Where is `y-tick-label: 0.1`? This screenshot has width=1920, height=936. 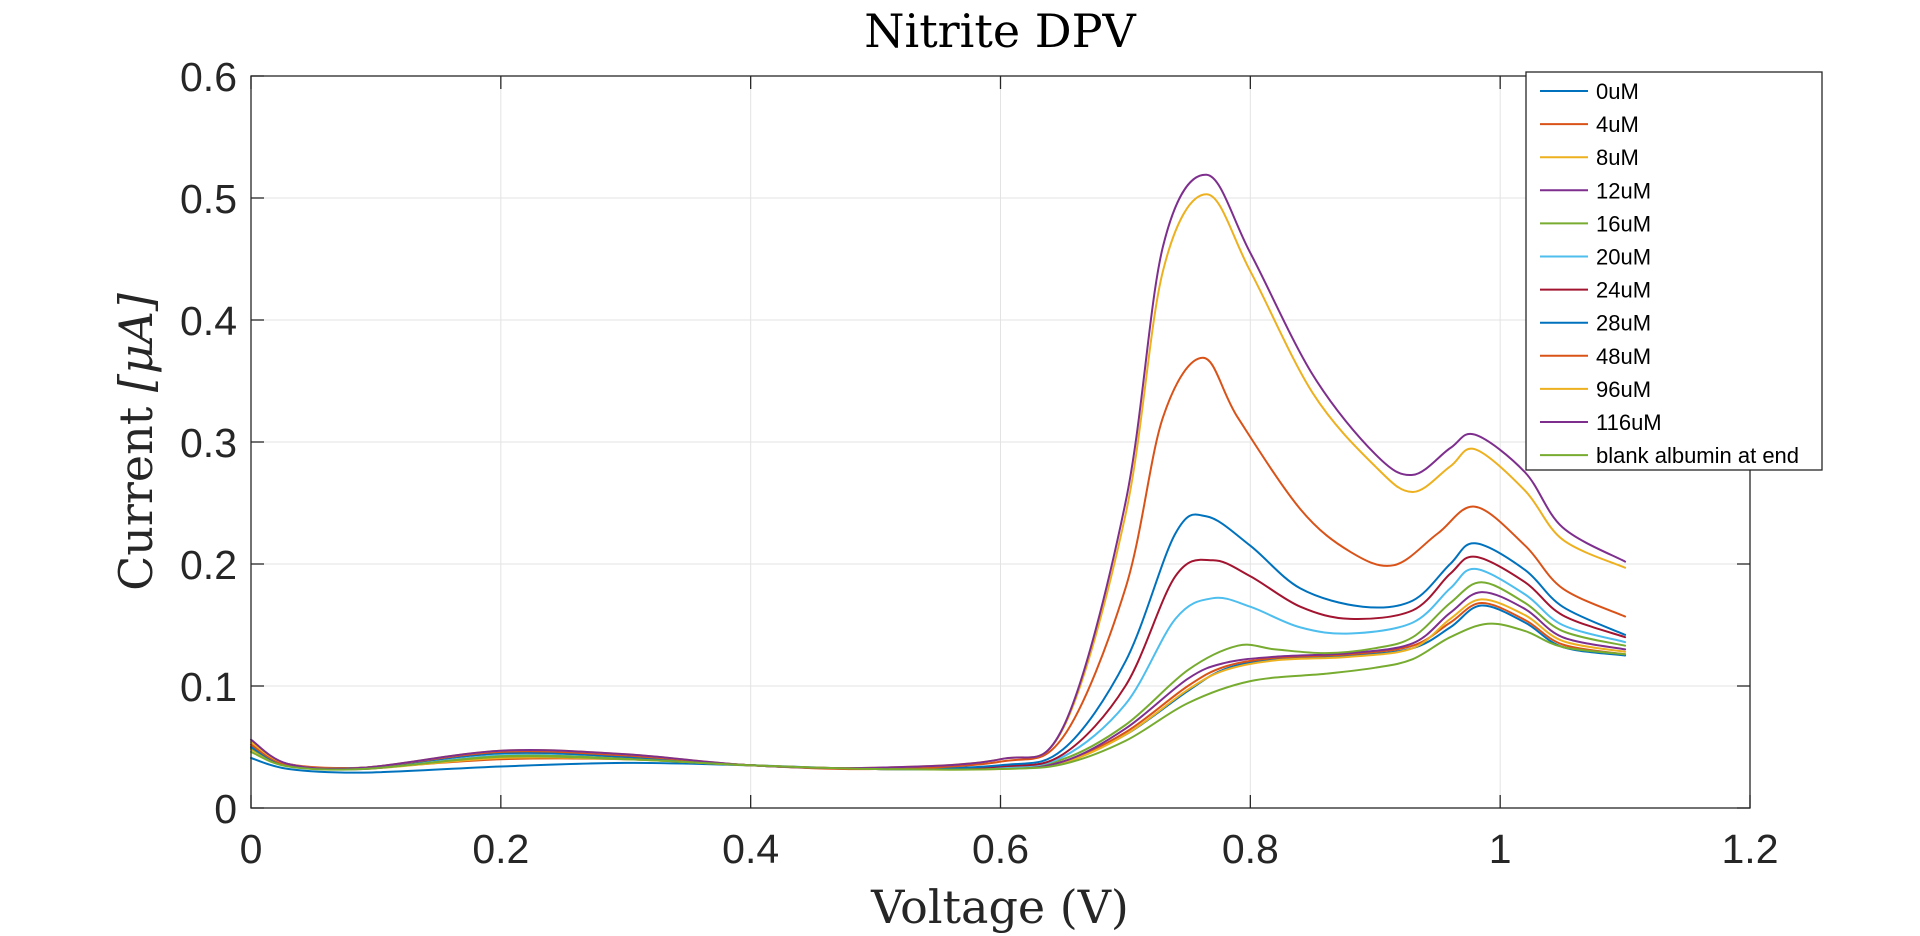 y-tick-label: 0.1 is located at coordinates (208, 687).